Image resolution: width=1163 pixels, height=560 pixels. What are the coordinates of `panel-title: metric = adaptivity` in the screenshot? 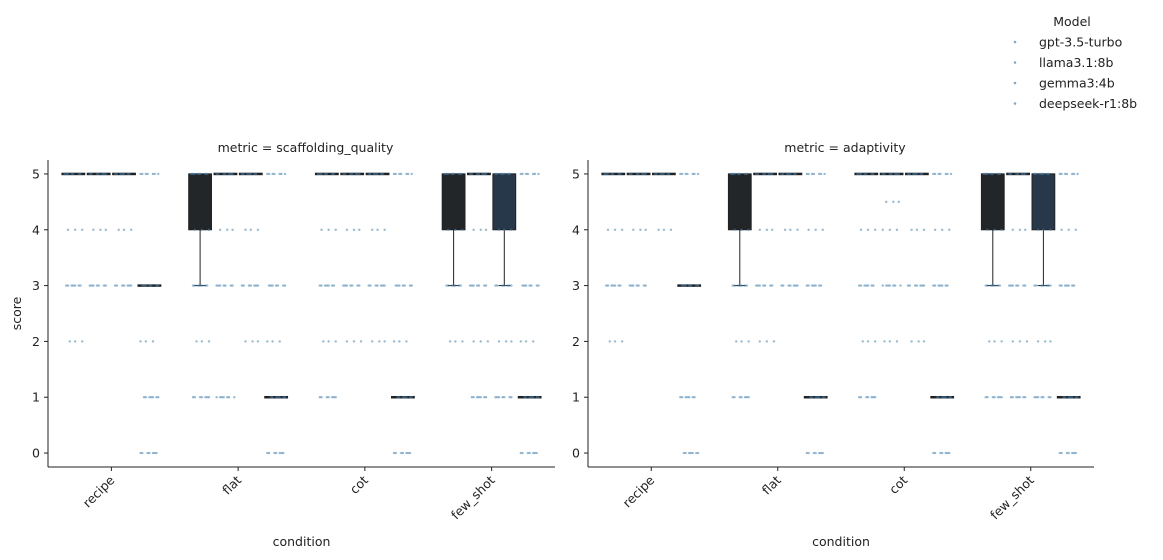 It's located at (845, 147).